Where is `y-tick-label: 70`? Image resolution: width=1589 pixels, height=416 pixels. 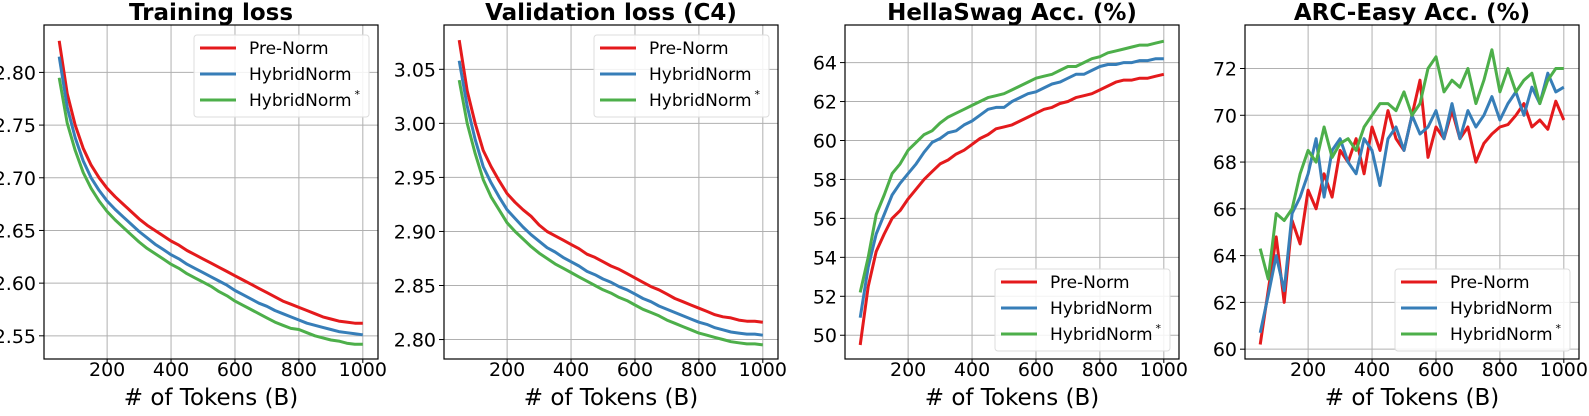
y-tick-label: 70 is located at coordinates (1225, 116).